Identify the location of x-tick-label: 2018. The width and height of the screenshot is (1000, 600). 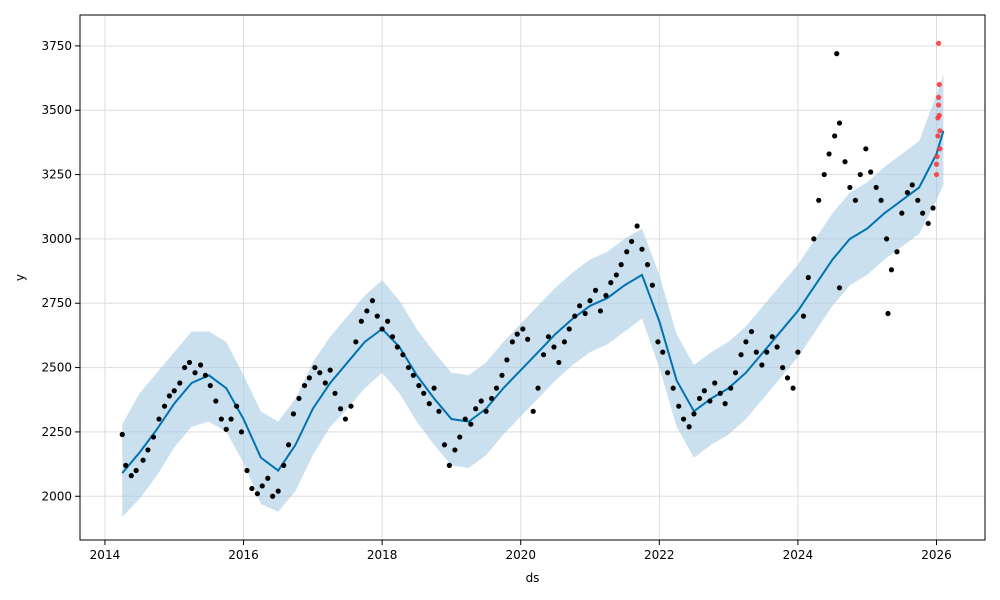
(382, 555).